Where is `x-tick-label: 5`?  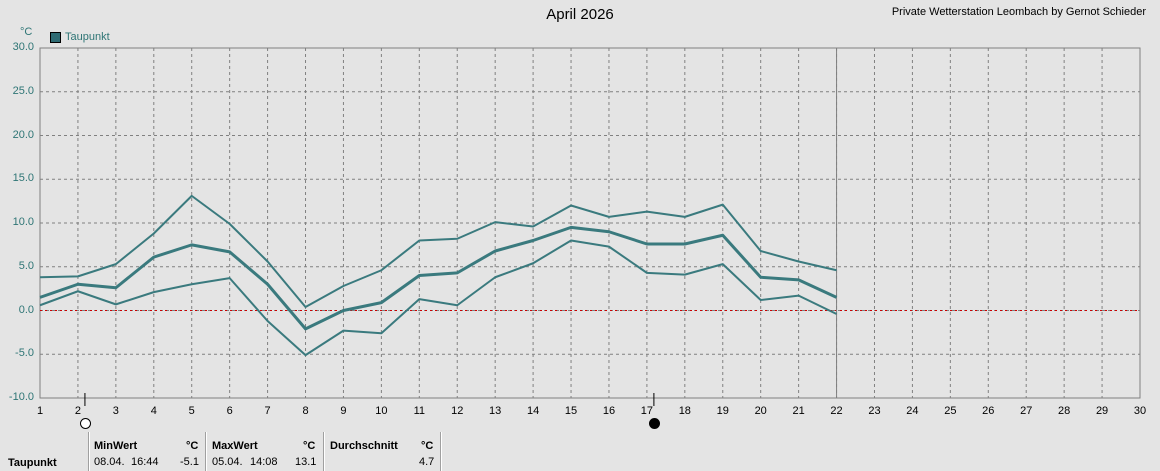
x-tick-label: 5 is located at coordinates (191, 411).